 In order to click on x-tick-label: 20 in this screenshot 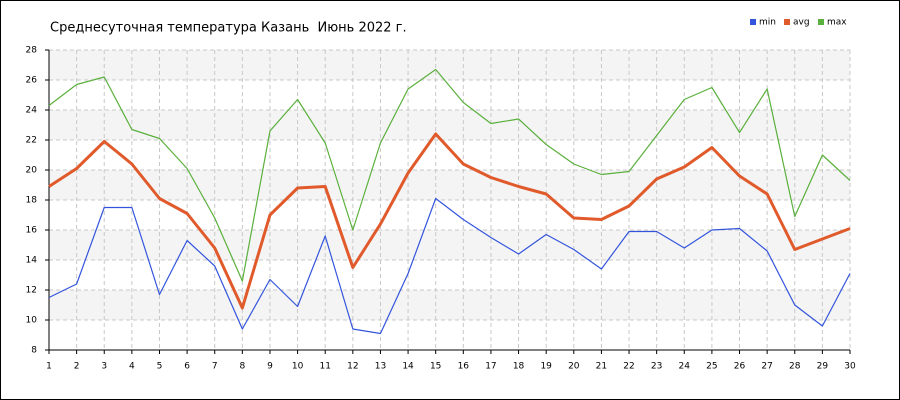, I will do `click(574, 367)`.